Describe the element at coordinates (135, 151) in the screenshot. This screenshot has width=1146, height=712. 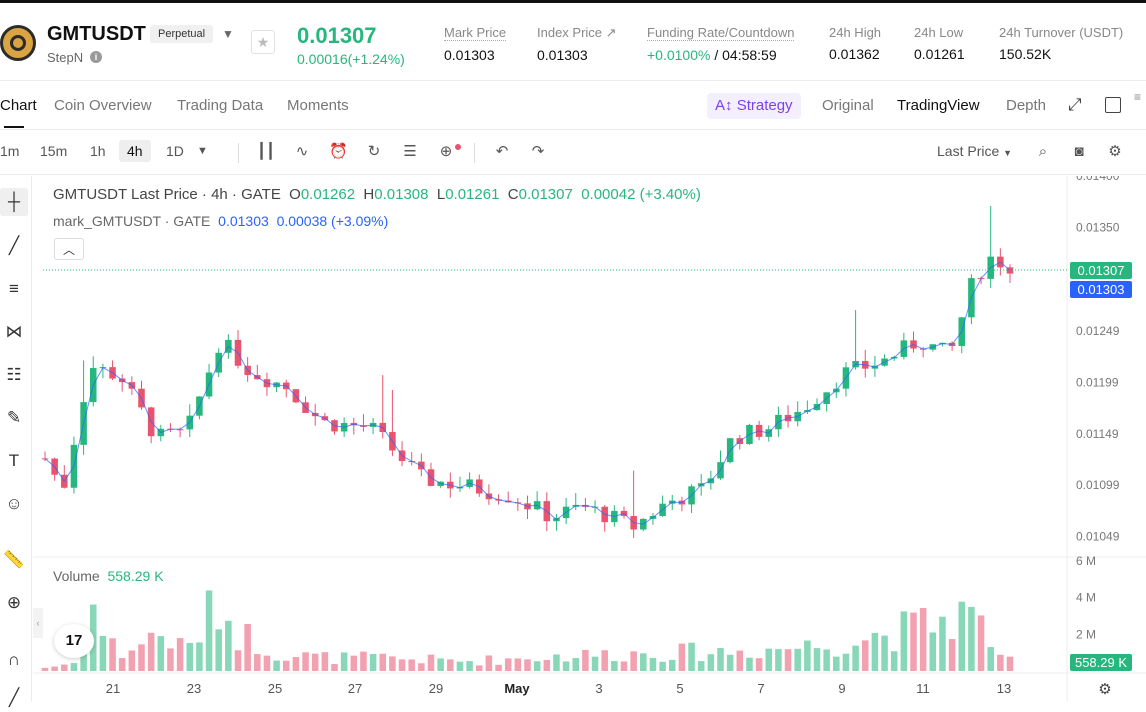
I see `interval-4h: 4h` at that location.